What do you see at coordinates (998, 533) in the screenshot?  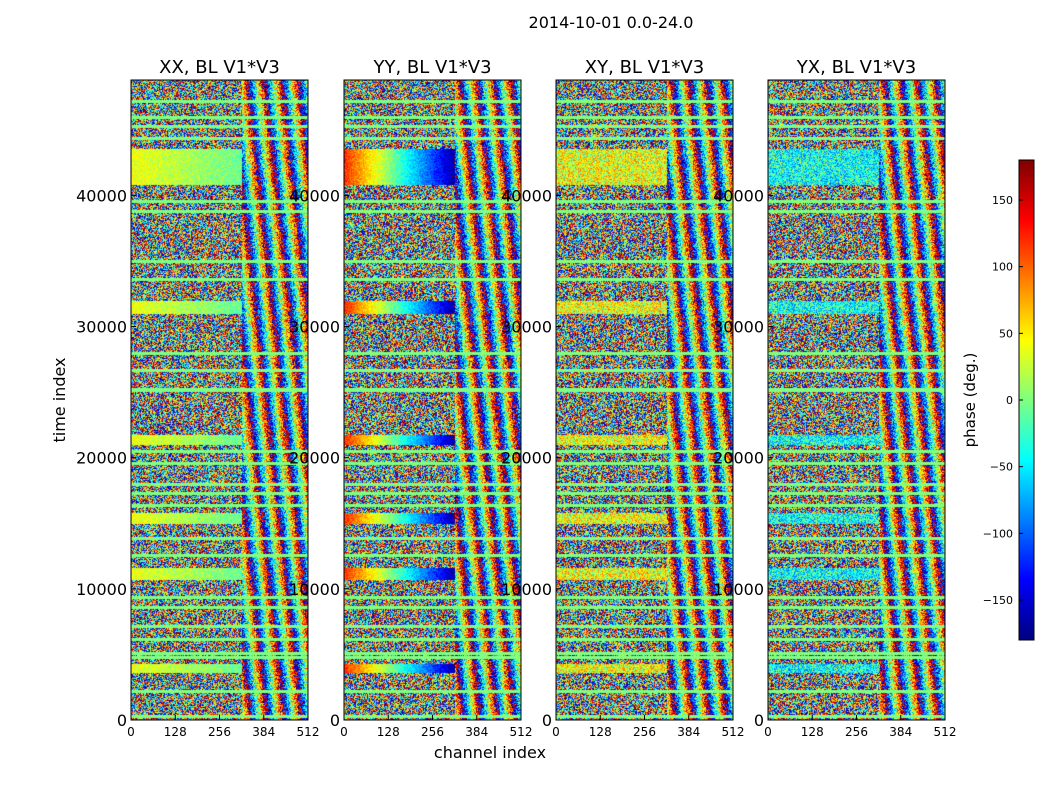 I see `colorbar-tick-label: −100` at bounding box center [998, 533].